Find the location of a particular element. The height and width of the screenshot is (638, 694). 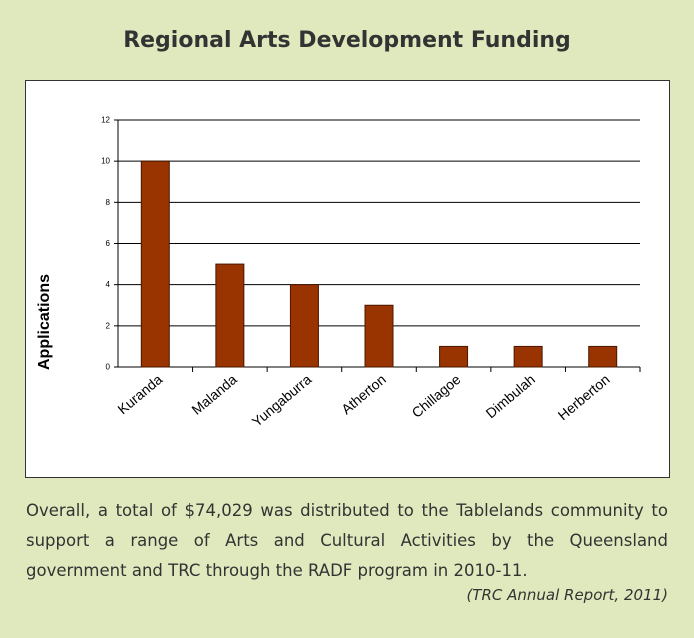

citation: (TRC Annual Report, 2011) is located at coordinates (567, 595).